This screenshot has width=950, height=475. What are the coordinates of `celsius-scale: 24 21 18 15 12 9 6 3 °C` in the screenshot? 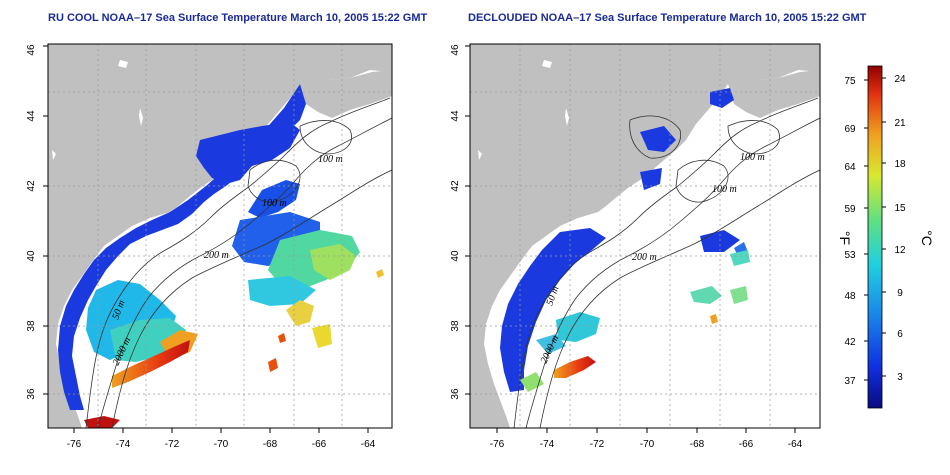 It's located at (908, 228).